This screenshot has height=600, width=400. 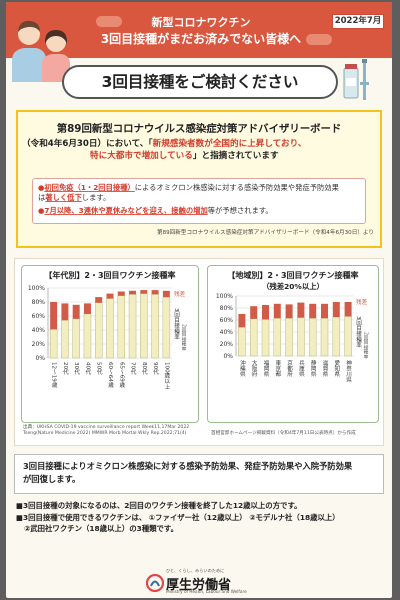 I want to click on category-label: 京都府, so click(x=289, y=368).